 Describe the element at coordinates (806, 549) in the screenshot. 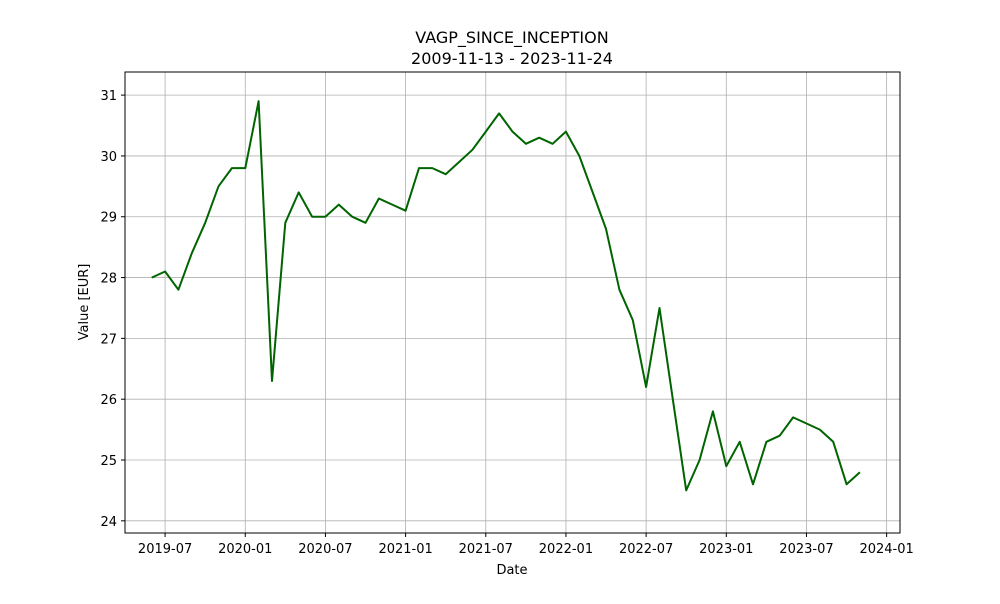

I see `x-tick-label: 2023-07` at that location.